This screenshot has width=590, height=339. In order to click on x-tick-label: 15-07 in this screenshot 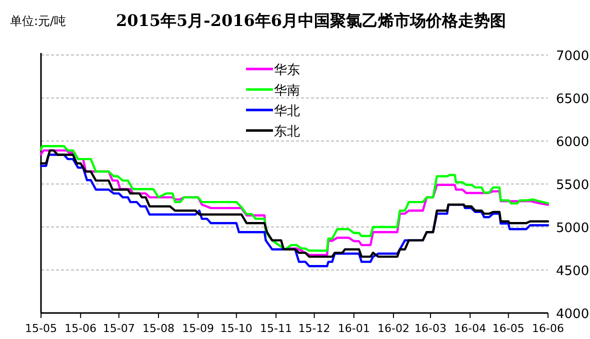, I will do `click(118, 328)`.